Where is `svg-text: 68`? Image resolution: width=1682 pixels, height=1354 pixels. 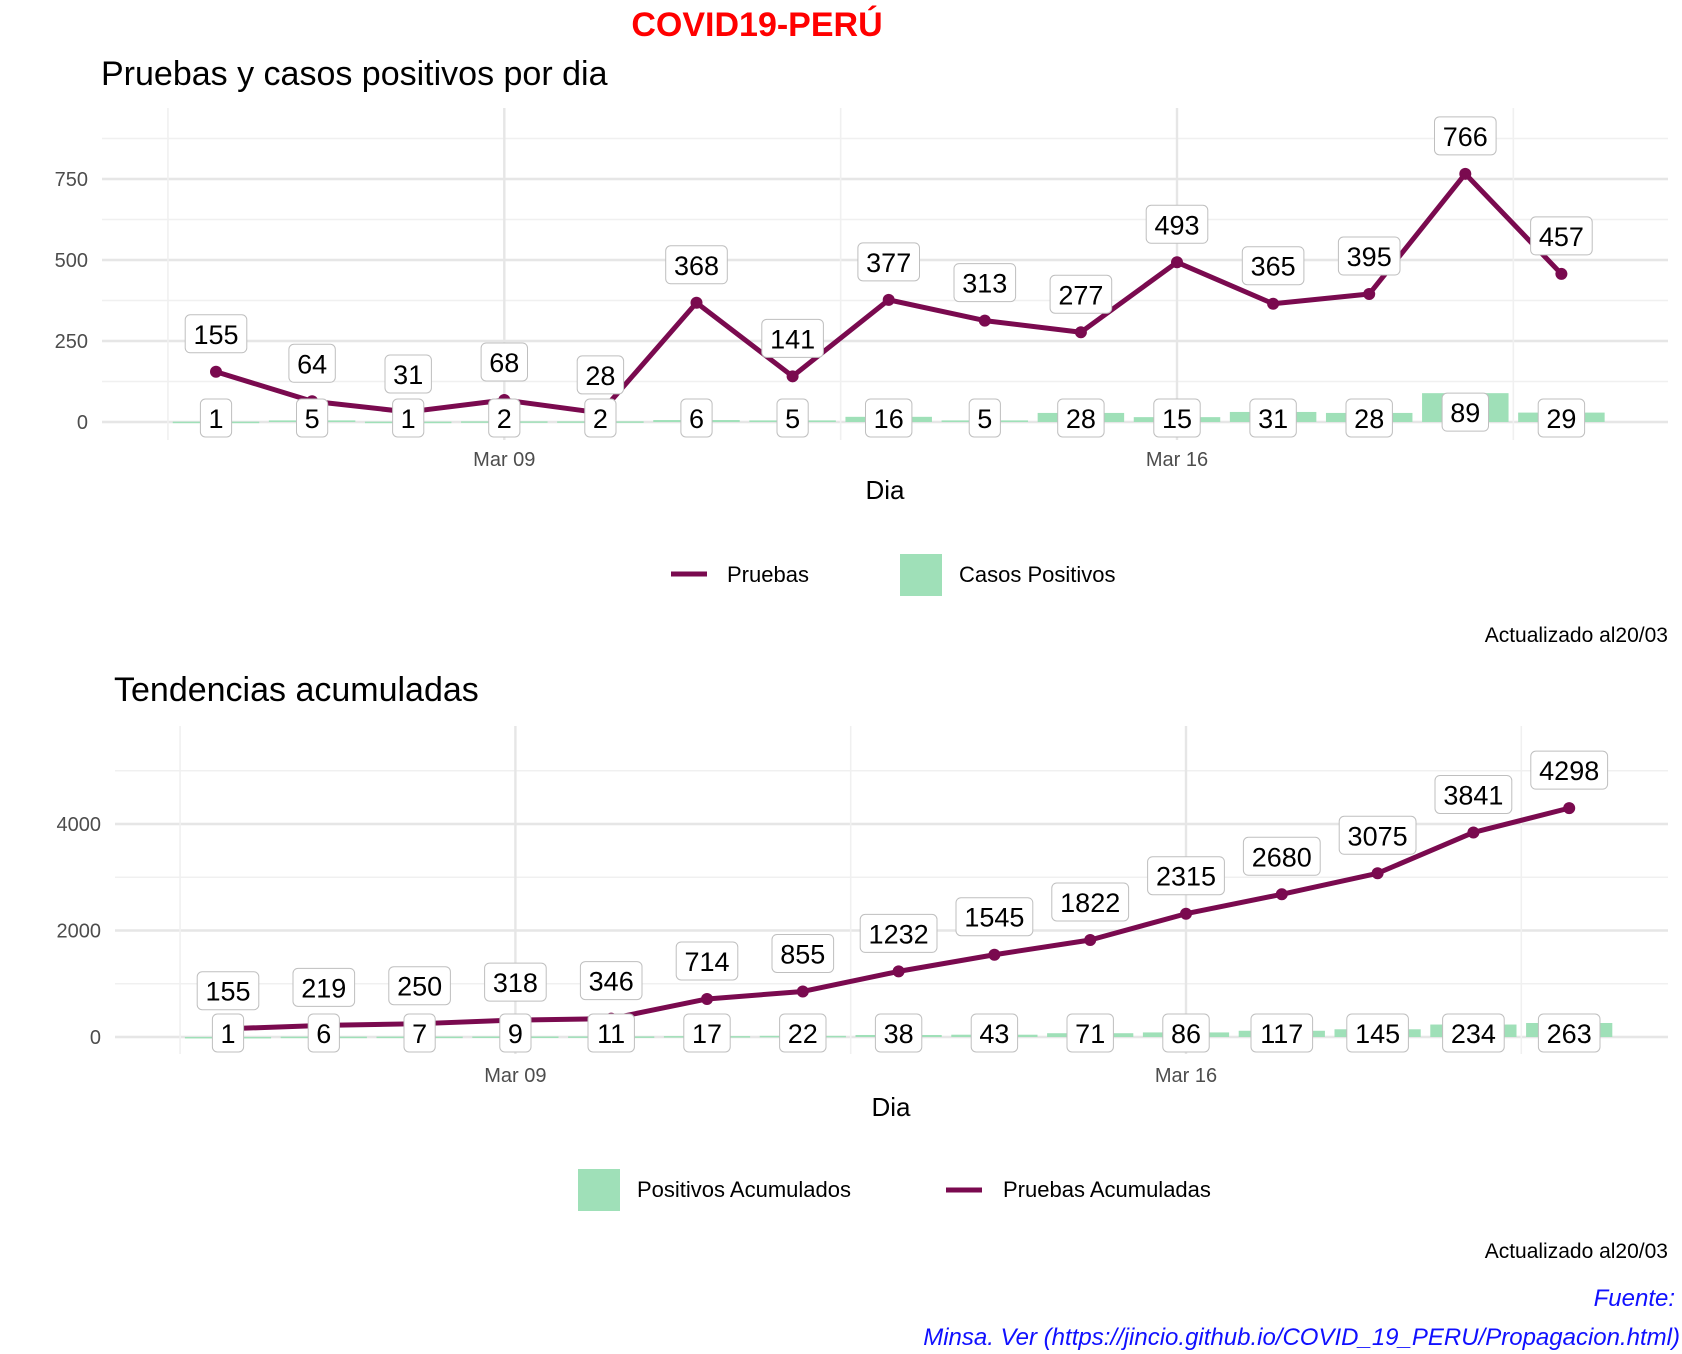 svg-text: 68 is located at coordinates (504, 363).